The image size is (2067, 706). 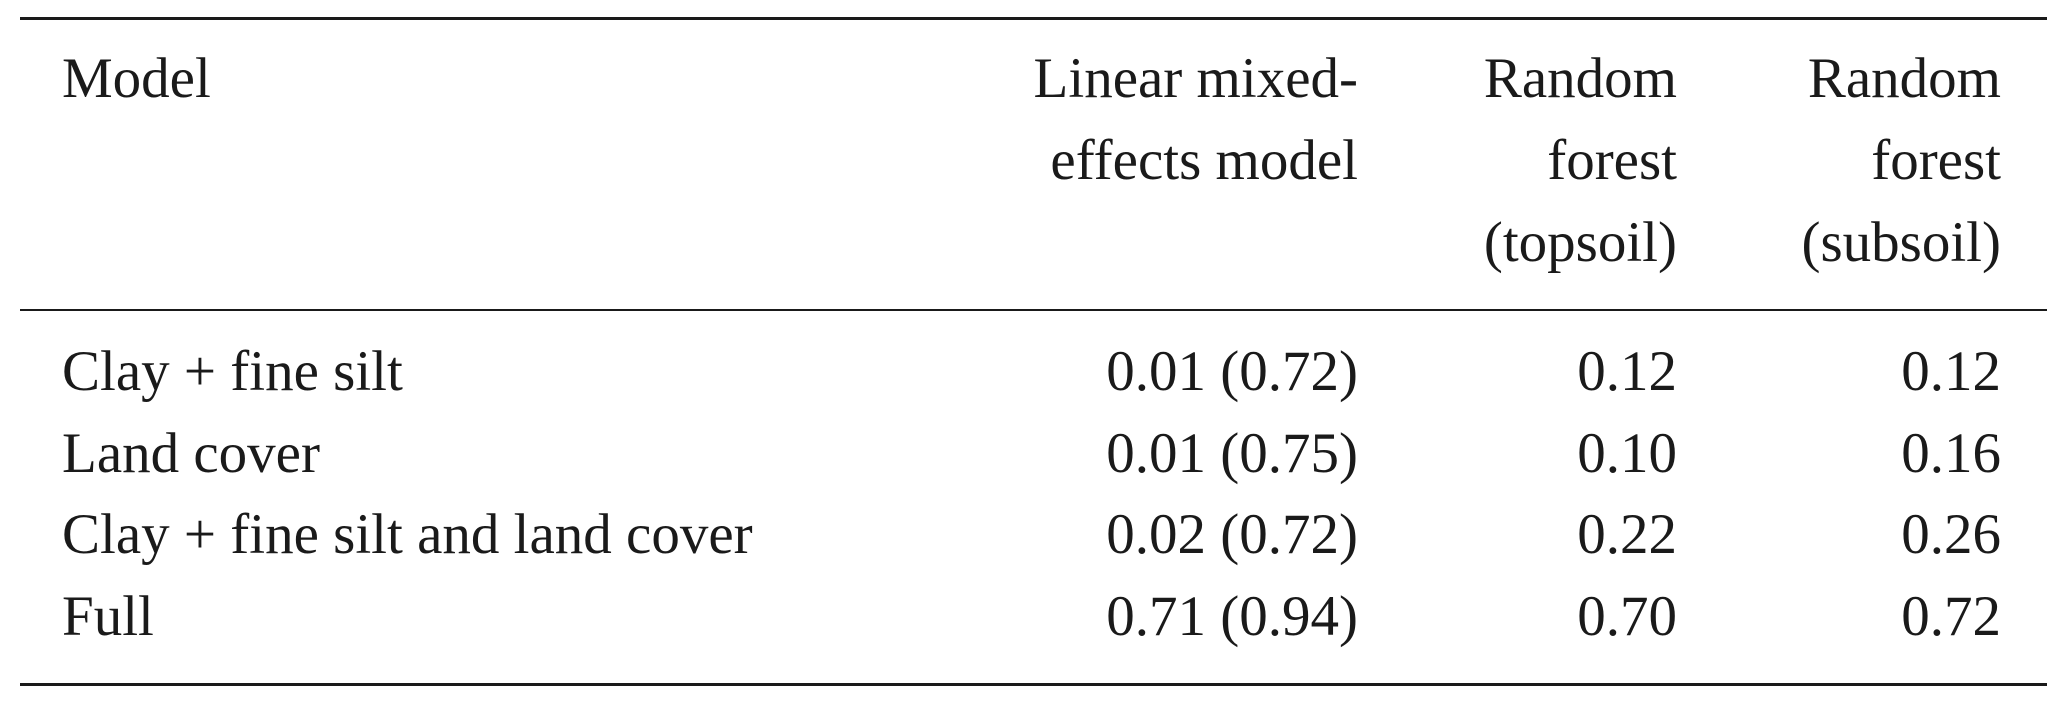 I want to click on header-cell: (topsoil), so click(x=1580, y=242).